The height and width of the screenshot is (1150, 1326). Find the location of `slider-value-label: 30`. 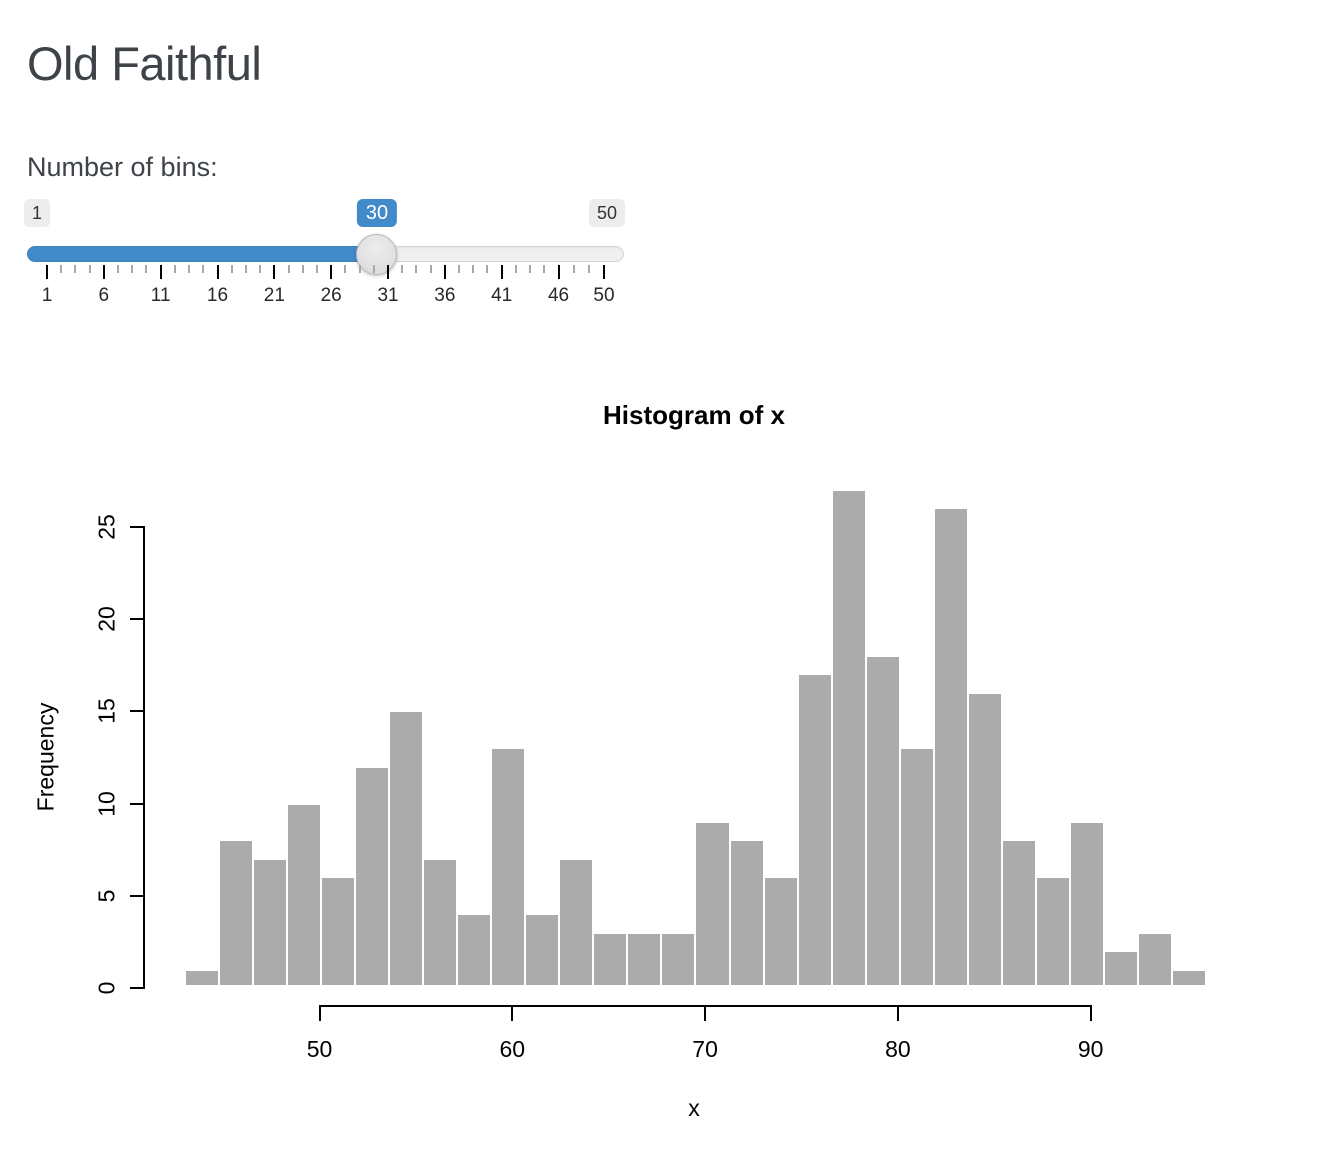

slider-value-label: 30 is located at coordinates (377, 213).